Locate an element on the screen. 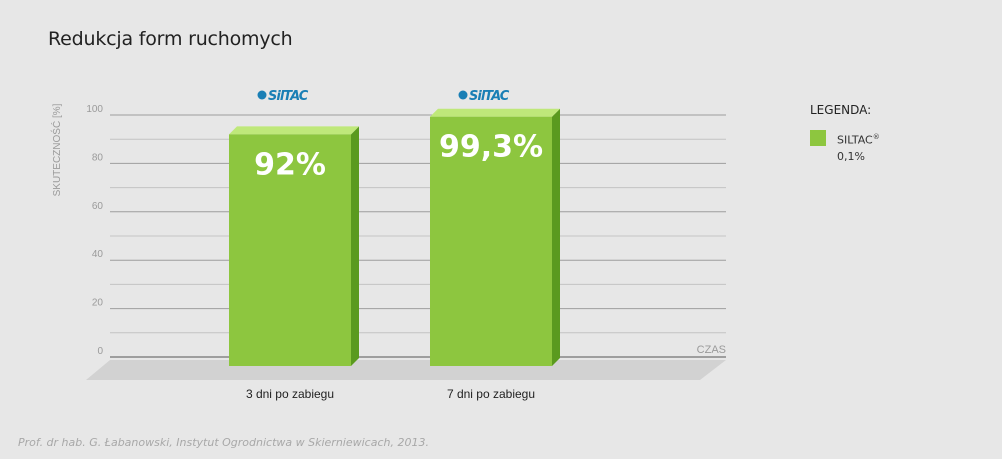 Image resolution: width=1002 pixels, height=459 pixels. bar-value-label: 99,3% is located at coordinates (491, 147).